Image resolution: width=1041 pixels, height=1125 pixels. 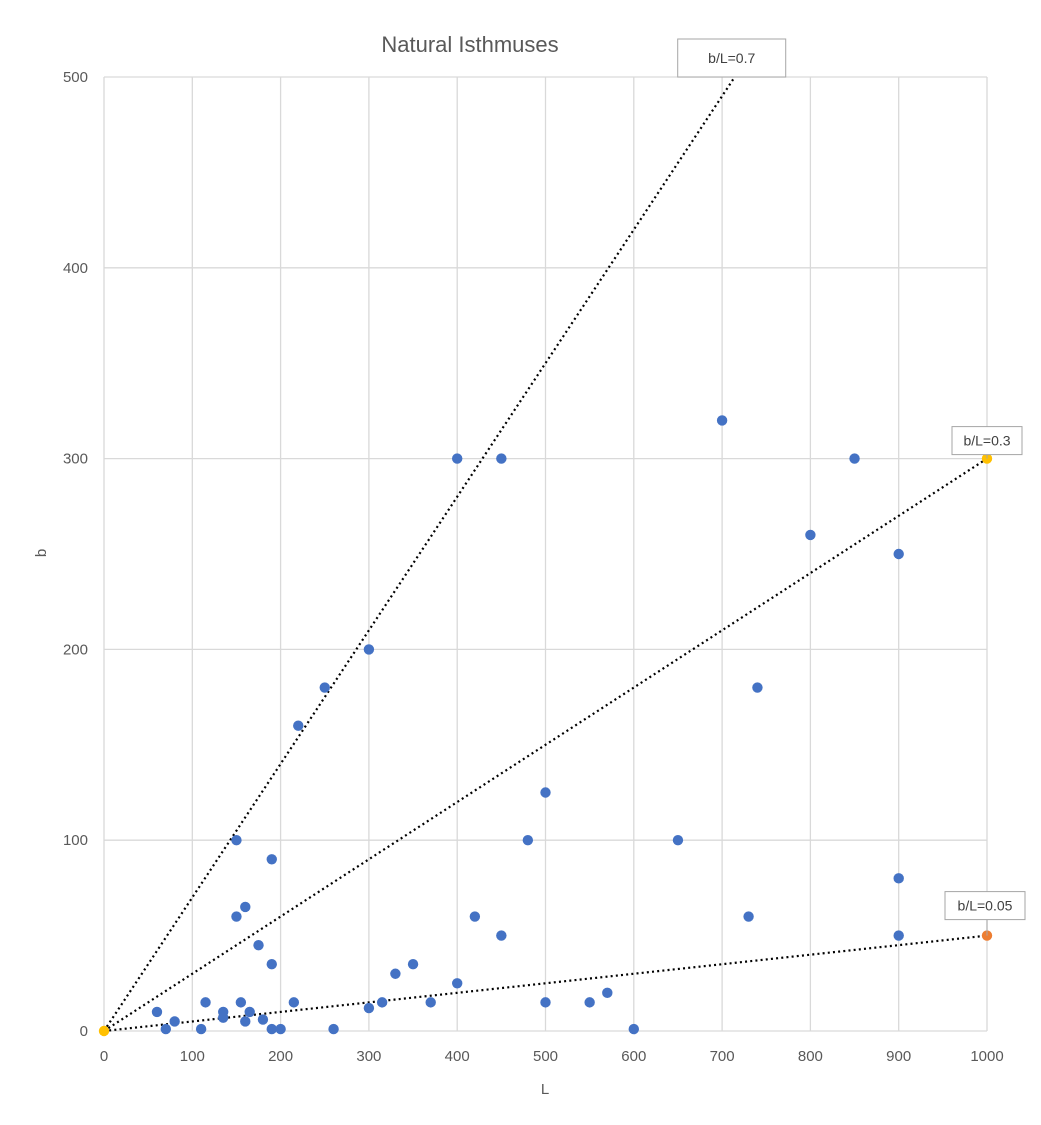 I want to click on callout: b/L=0.3, so click(x=987, y=442).